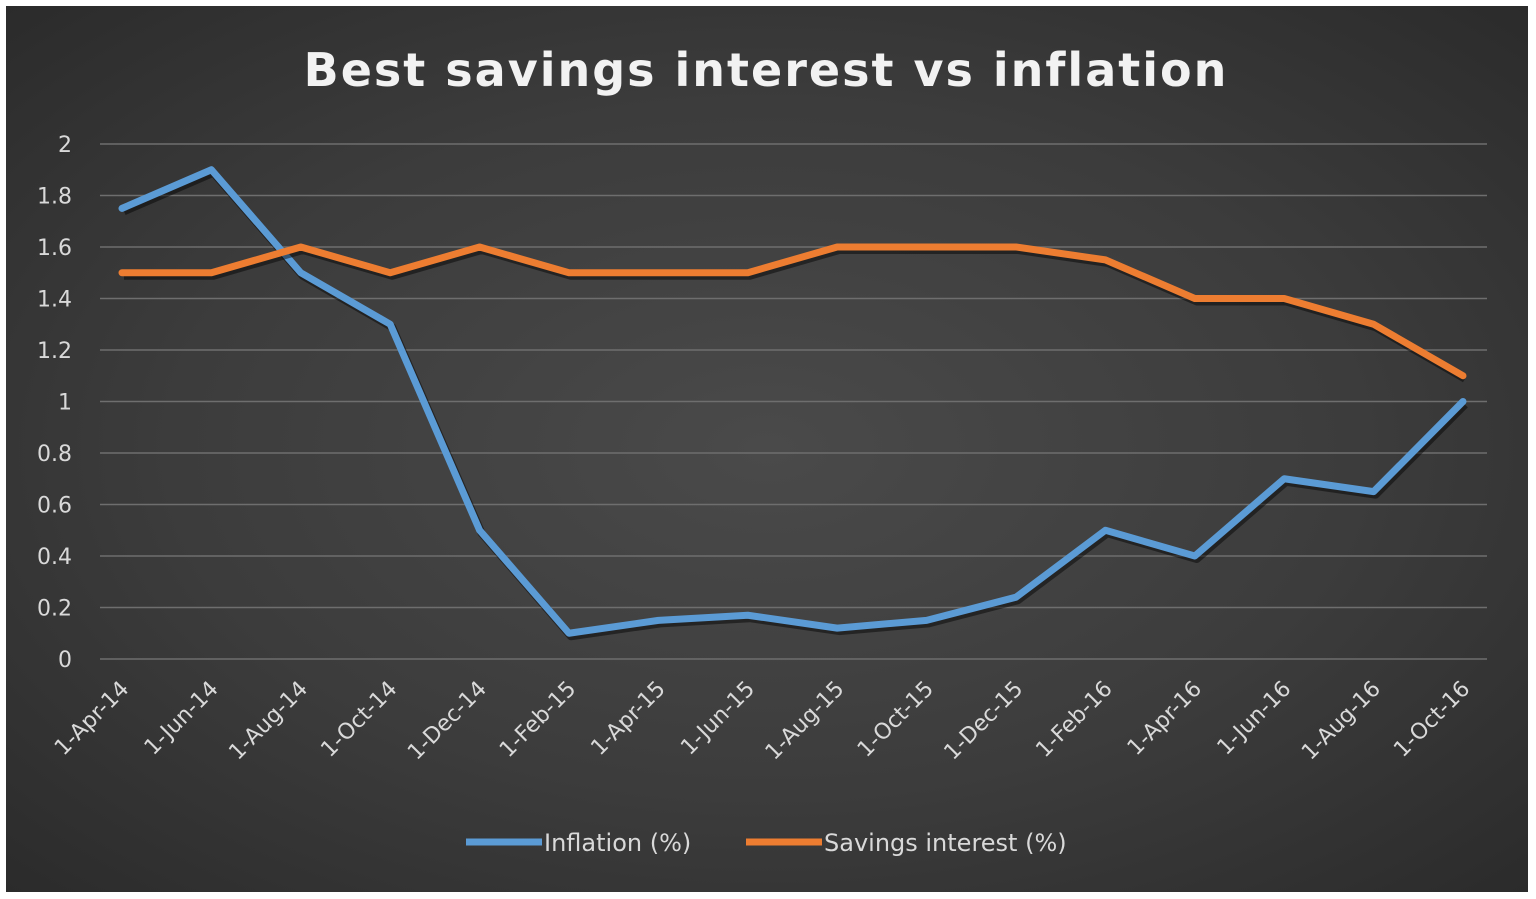  I want to click on x-tick-label: 1-Aug-15, so click(805, 721).